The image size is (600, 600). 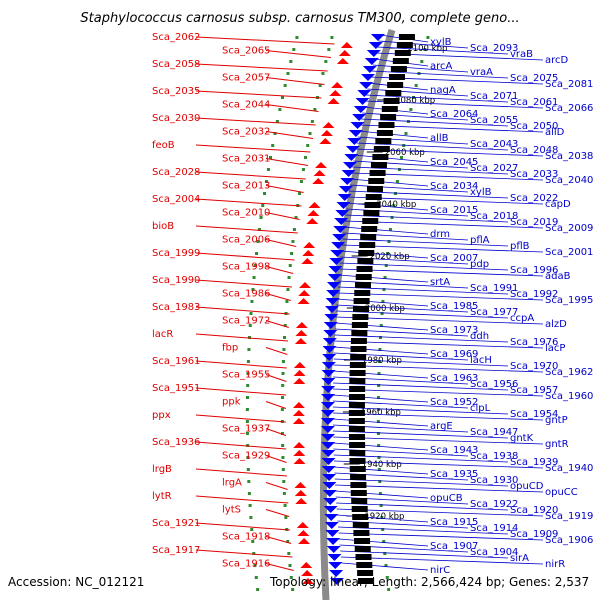 I want to click on reverse-gene-label: adaB, so click(x=558, y=276).